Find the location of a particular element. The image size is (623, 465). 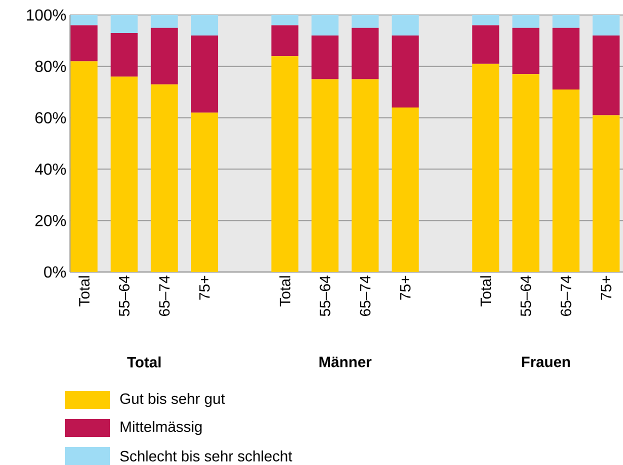

y-tick-label: 100% is located at coordinates (46, 15).